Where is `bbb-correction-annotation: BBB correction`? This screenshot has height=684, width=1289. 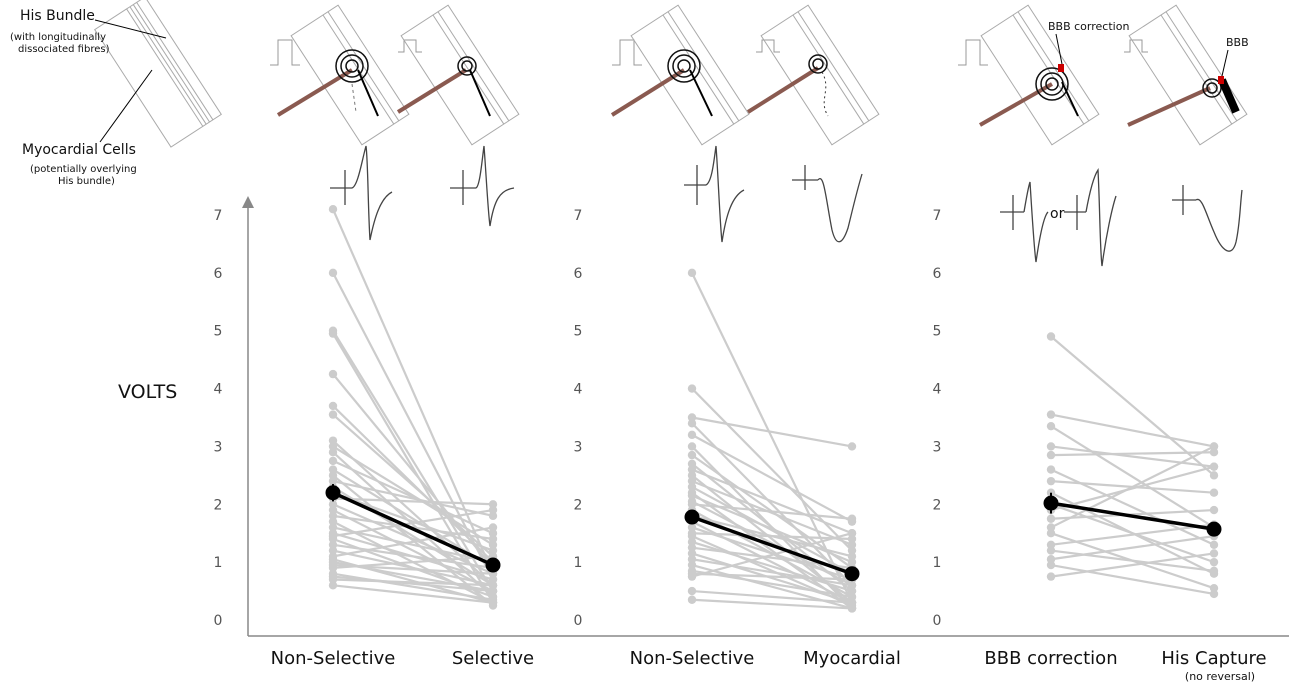 bbb-correction-annotation: BBB correction is located at coordinates (1088, 26).